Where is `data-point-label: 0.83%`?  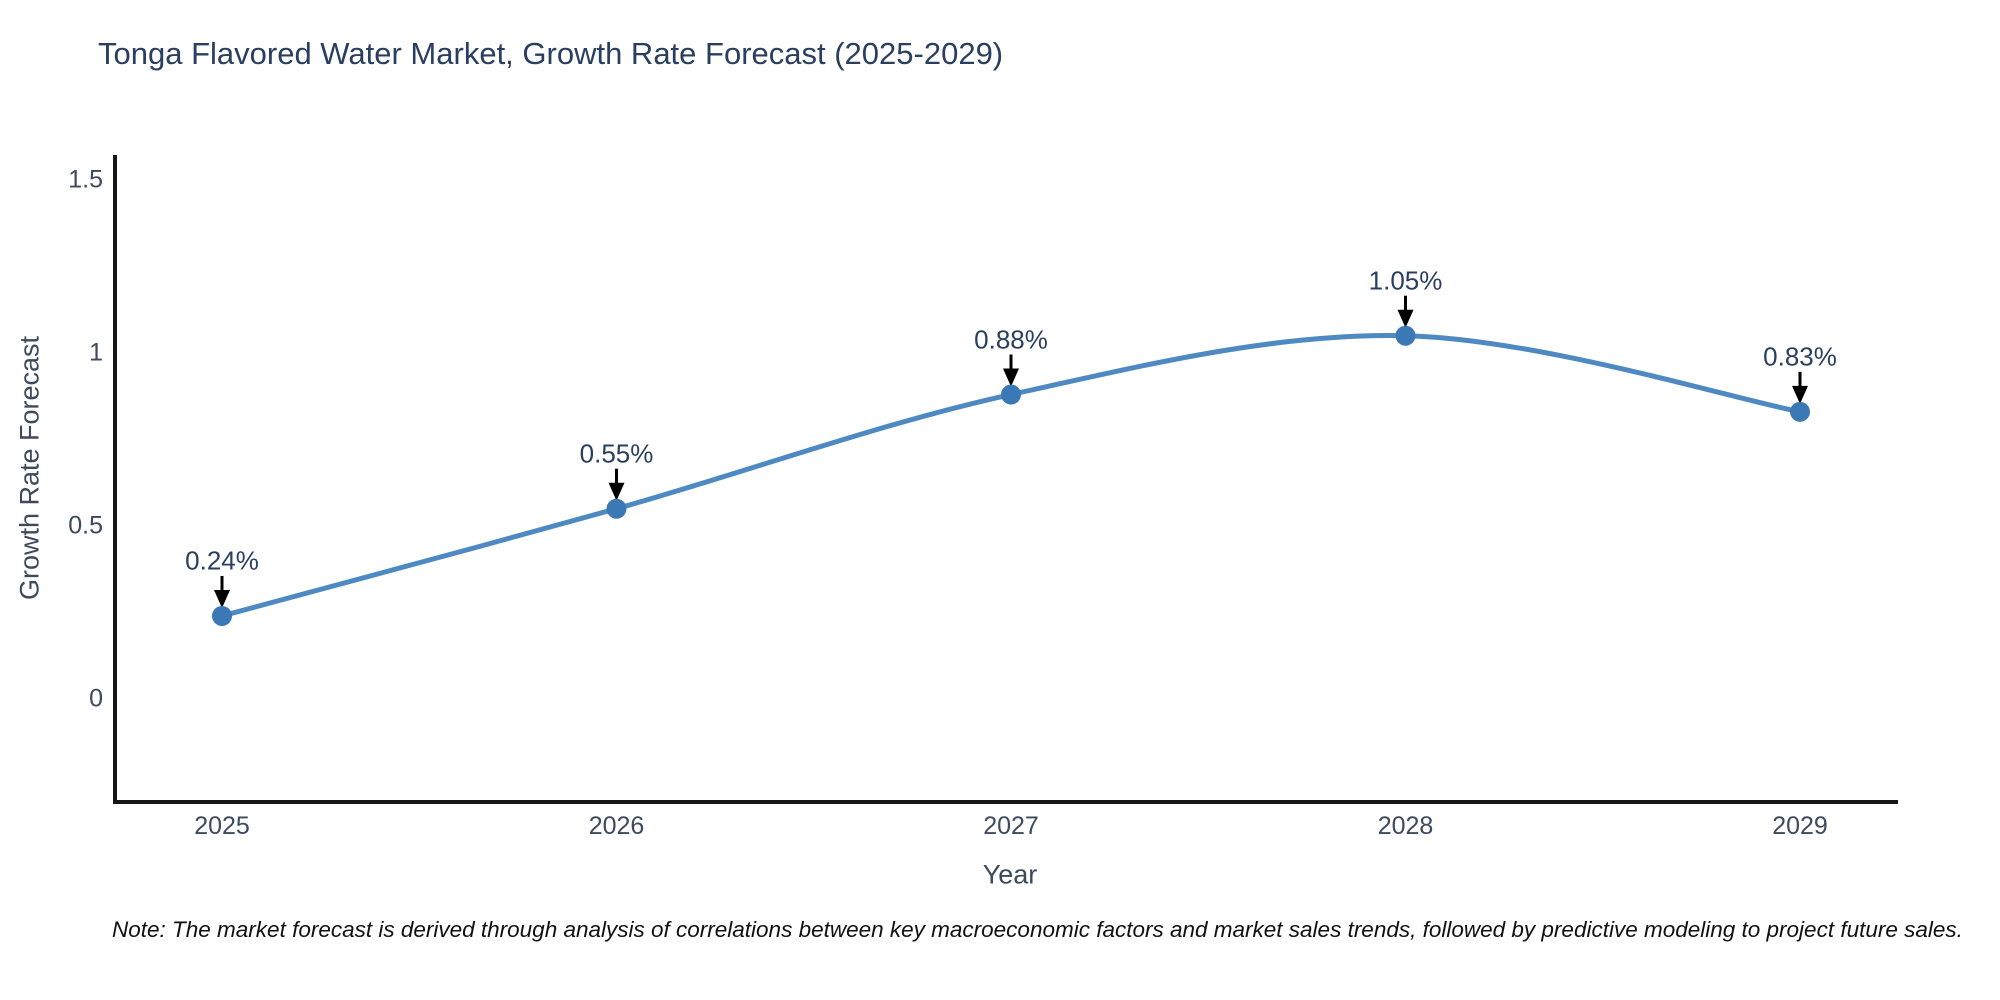 data-point-label: 0.83% is located at coordinates (1800, 356).